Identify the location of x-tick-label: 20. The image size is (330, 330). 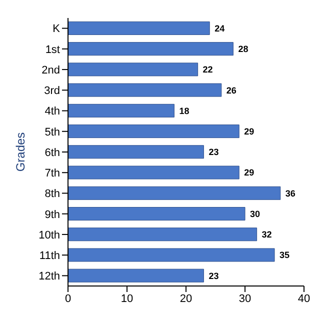
(186, 298).